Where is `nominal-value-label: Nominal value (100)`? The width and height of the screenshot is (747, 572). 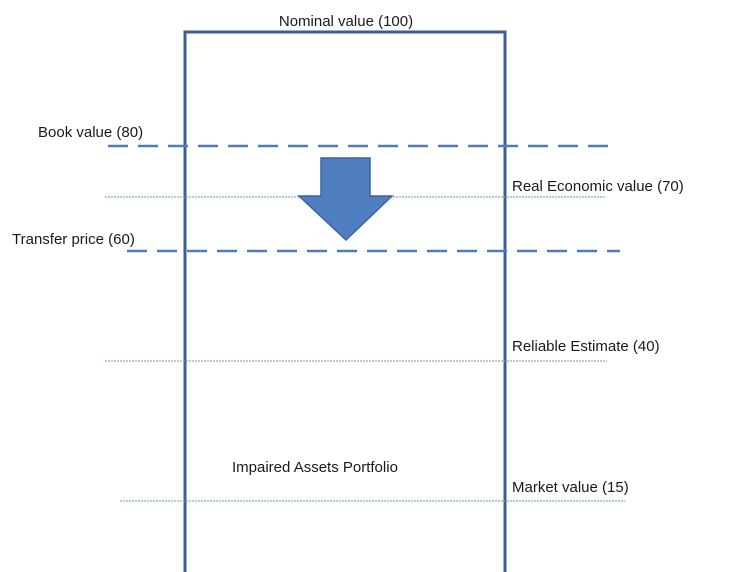
nominal-value-label: Nominal value (100) is located at coordinates (346, 21).